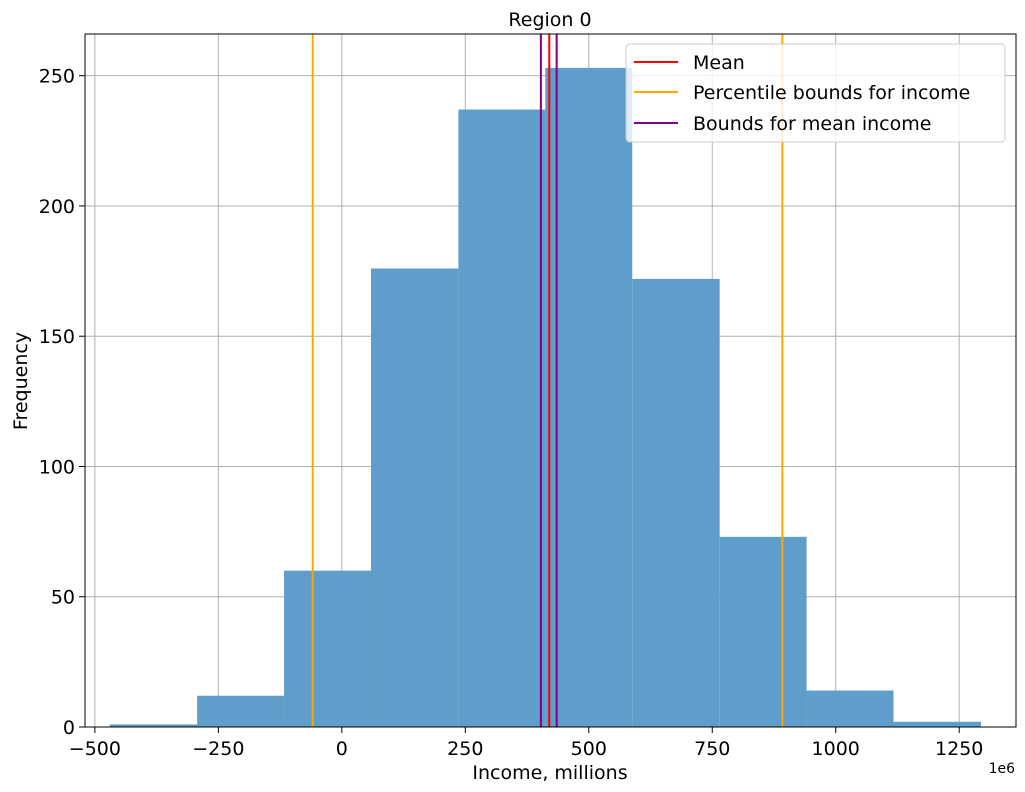  I want to click on legend-label-mean-bounds: Bounds for mean income, so click(812, 124).